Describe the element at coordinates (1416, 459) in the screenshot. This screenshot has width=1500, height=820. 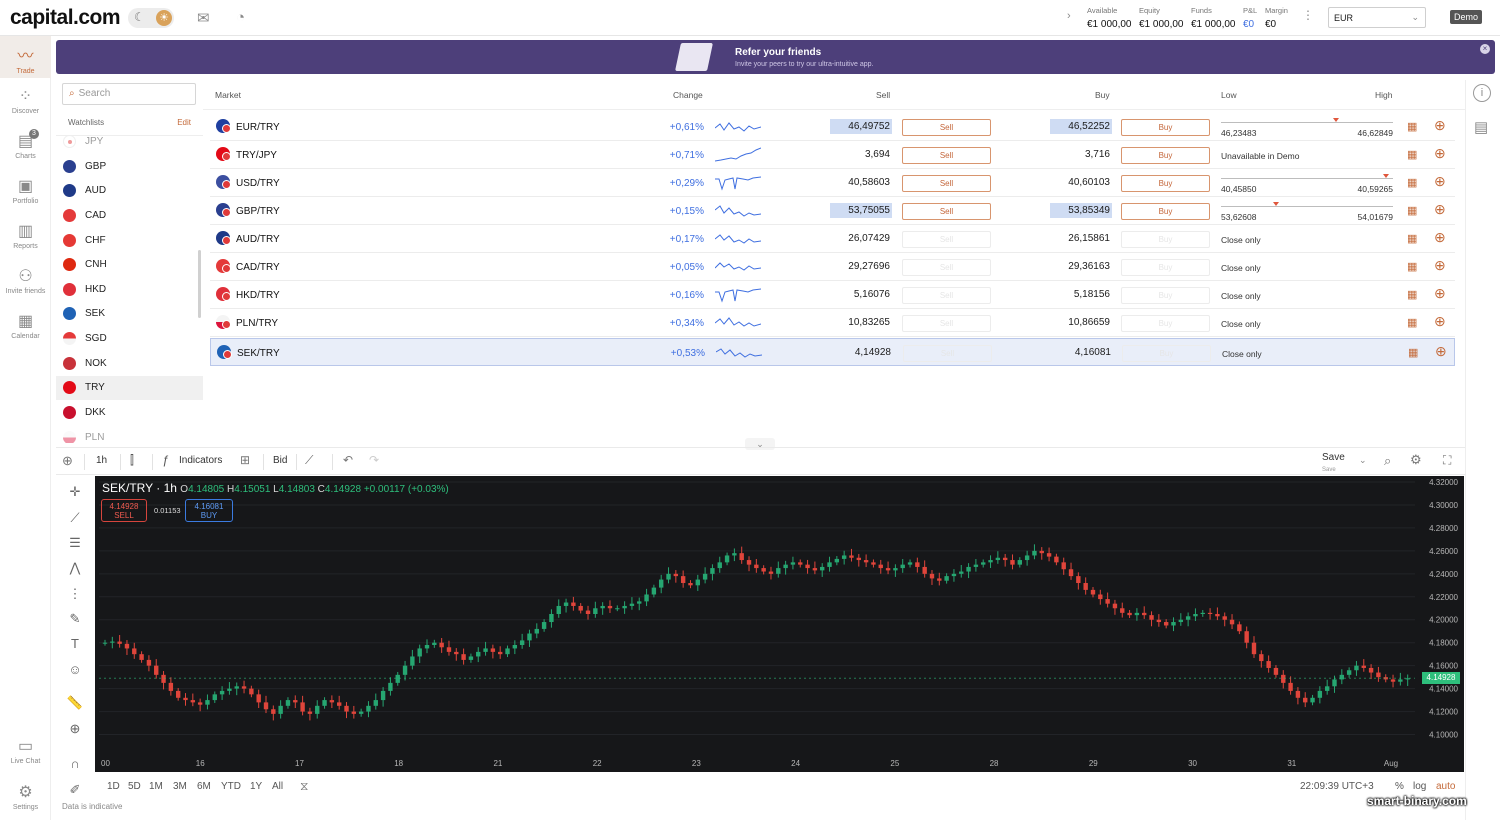
I see `chart-settings-icon: ⚙` at that location.